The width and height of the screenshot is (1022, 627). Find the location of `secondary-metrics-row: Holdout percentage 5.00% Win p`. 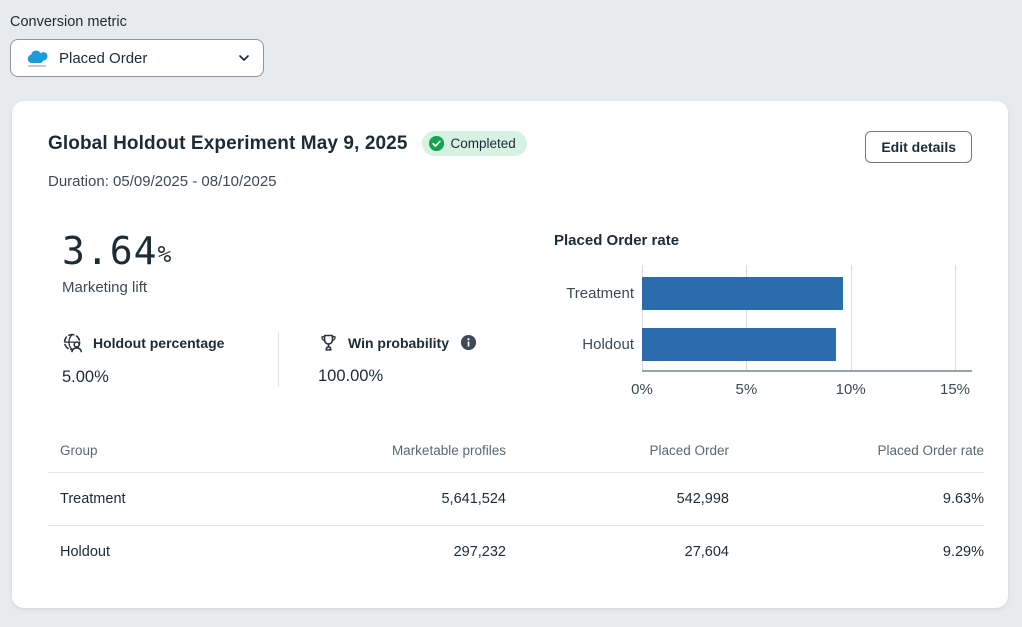

secondary-metrics-row: Holdout percentage 5.00% Win p is located at coordinates (282, 359).